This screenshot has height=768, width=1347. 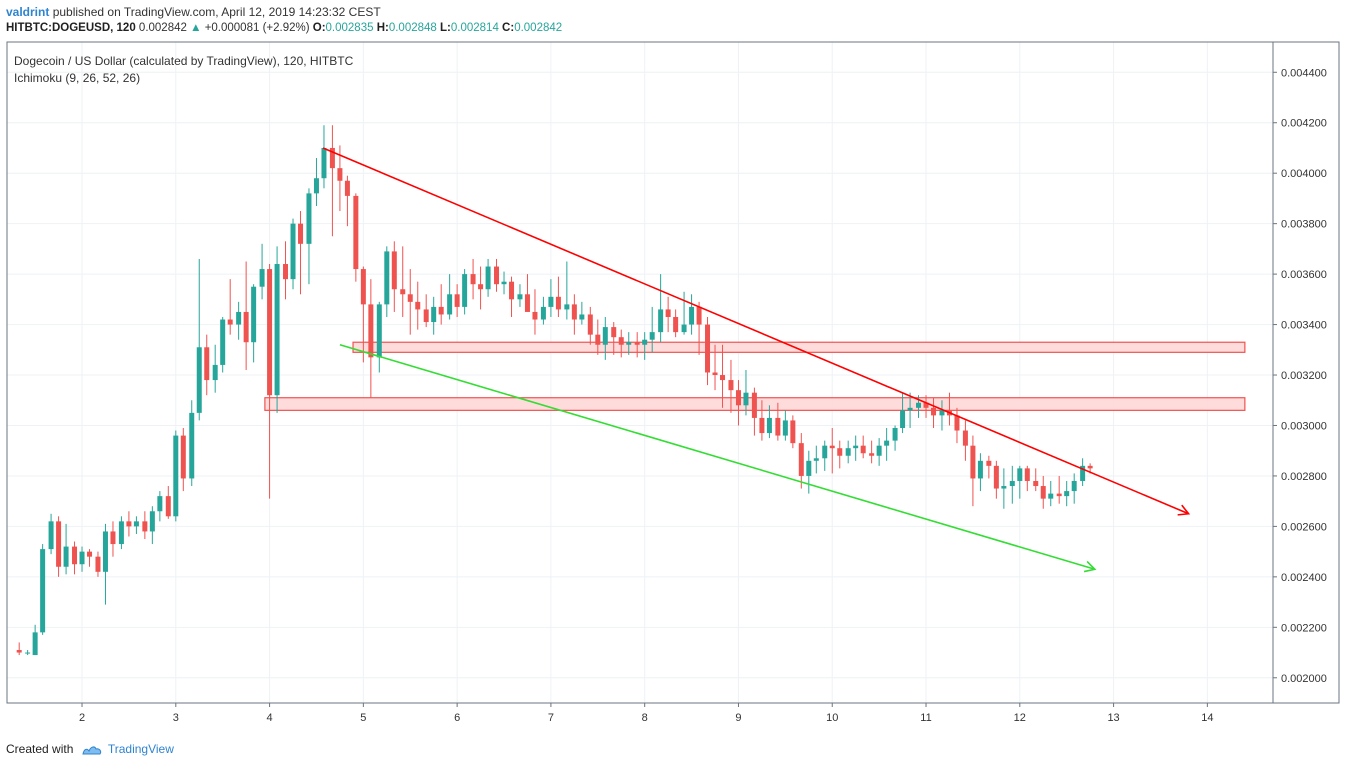 What do you see at coordinates (257, 28) in the screenshot?
I see `price-change: +0.000081 (+2.92%)` at bounding box center [257, 28].